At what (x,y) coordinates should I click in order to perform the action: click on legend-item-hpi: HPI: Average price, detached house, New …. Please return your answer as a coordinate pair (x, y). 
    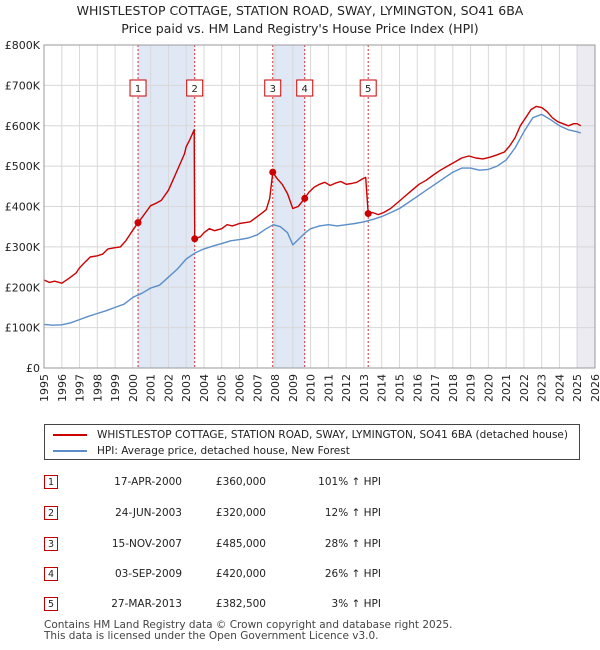
    Looking at the image, I should click on (201, 451).